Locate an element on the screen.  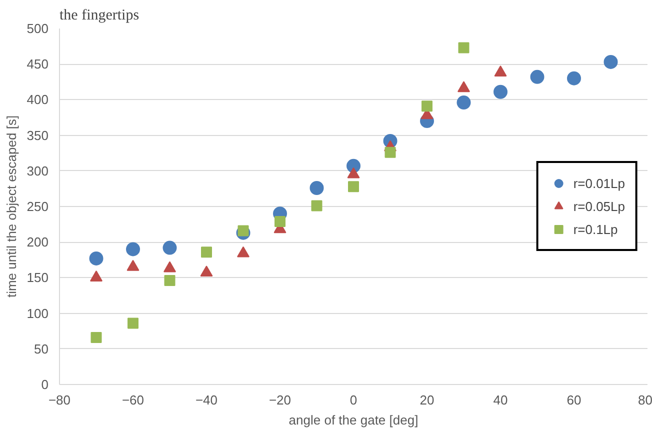
y-tick-label: 500 is located at coordinates (37, 28).